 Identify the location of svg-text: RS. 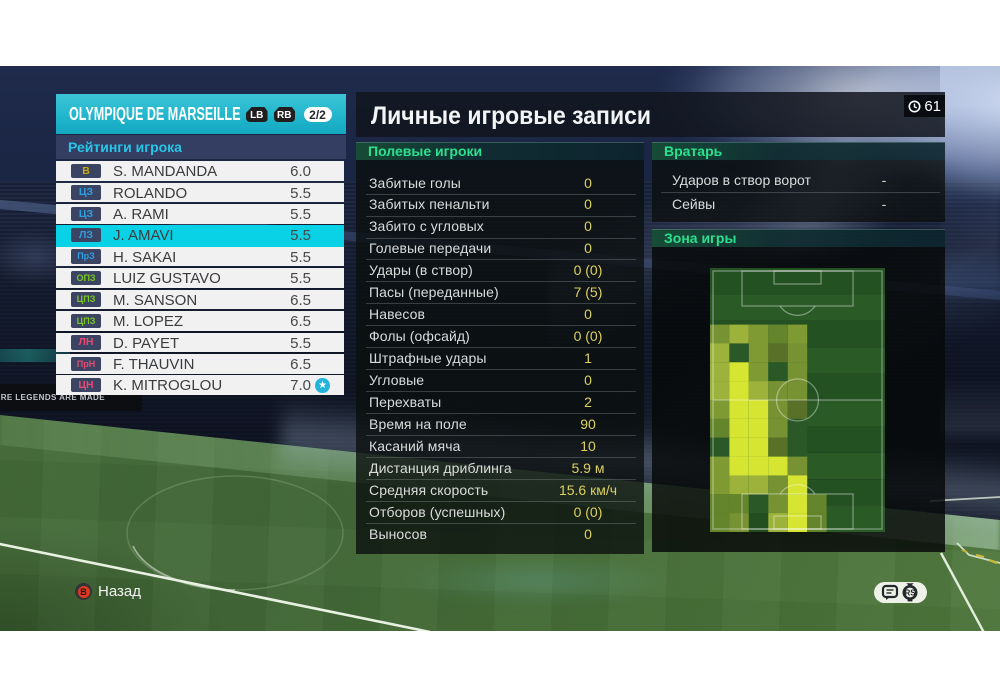
(910, 592).